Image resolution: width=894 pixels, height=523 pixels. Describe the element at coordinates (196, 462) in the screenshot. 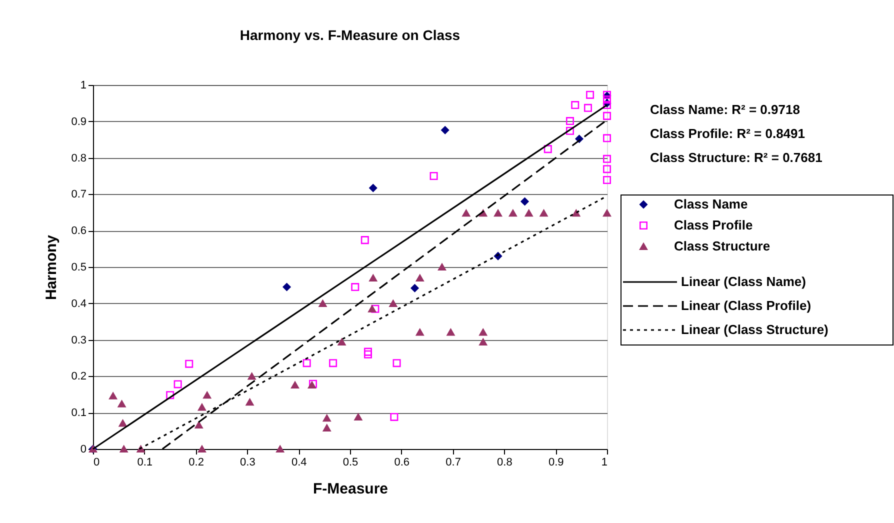

I see `x-tick-label: 0.2` at that location.